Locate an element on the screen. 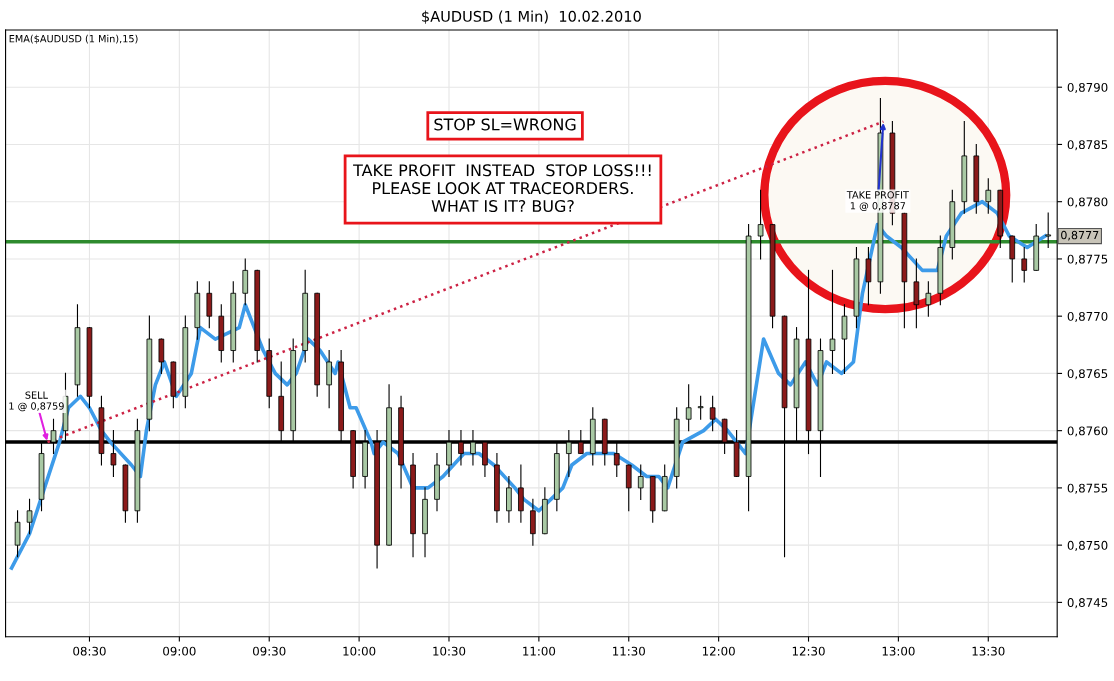  y-tick-label: 0,8765 is located at coordinates (1087, 374).